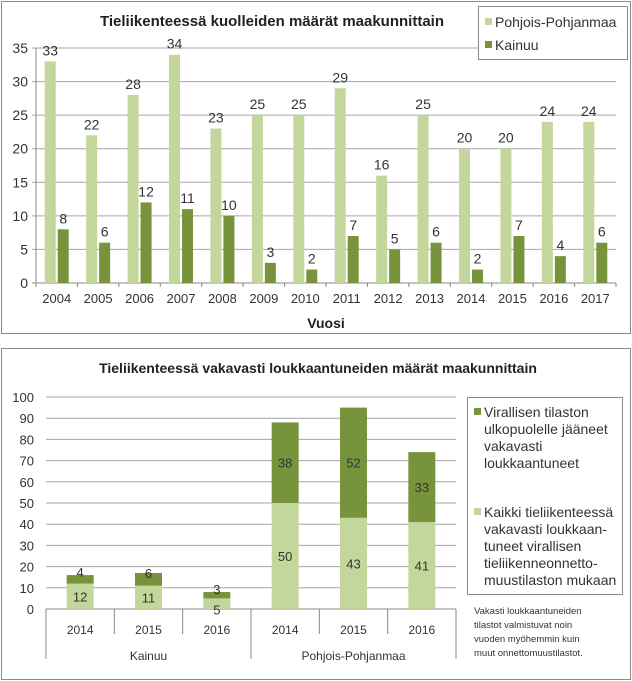 The image size is (632, 681). I want to click on y-tick-label: 25, so click(20, 115).